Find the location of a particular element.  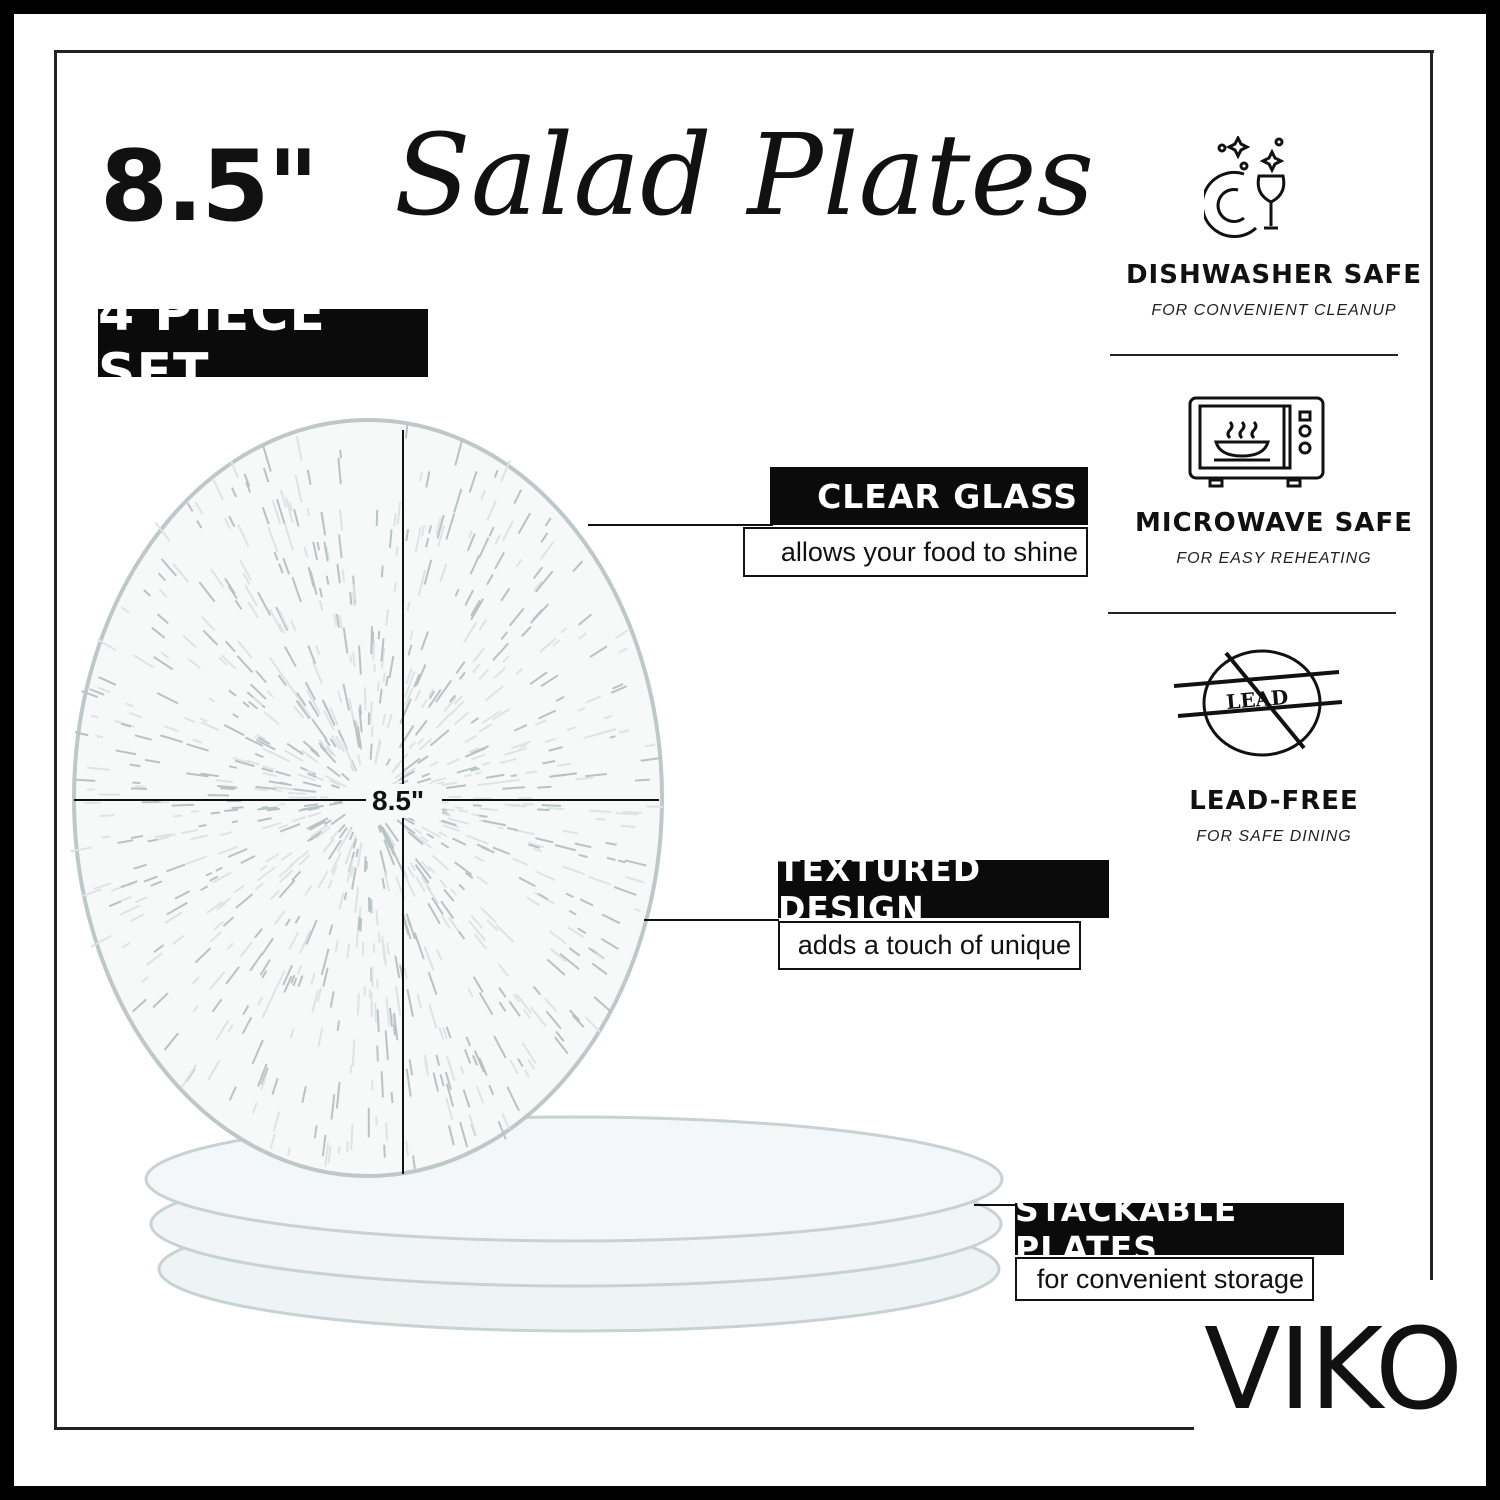

product-title: Salad Plates is located at coordinates (744, 176).